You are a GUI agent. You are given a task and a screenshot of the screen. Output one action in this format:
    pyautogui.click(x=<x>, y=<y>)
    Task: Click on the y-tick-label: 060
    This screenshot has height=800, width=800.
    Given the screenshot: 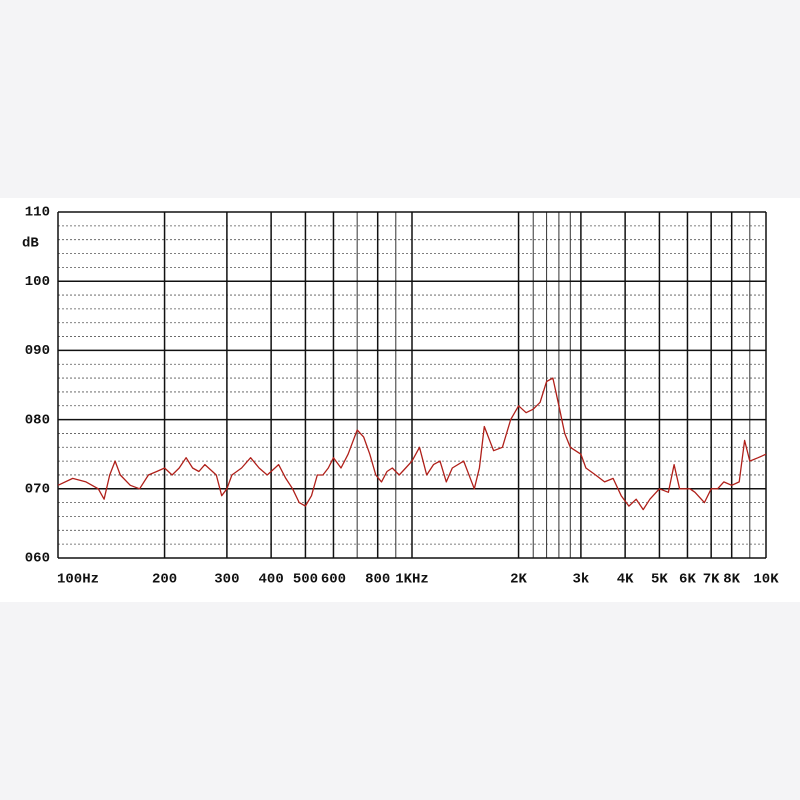 What is the action you would take?
    pyautogui.click(x=37, y=559)
    